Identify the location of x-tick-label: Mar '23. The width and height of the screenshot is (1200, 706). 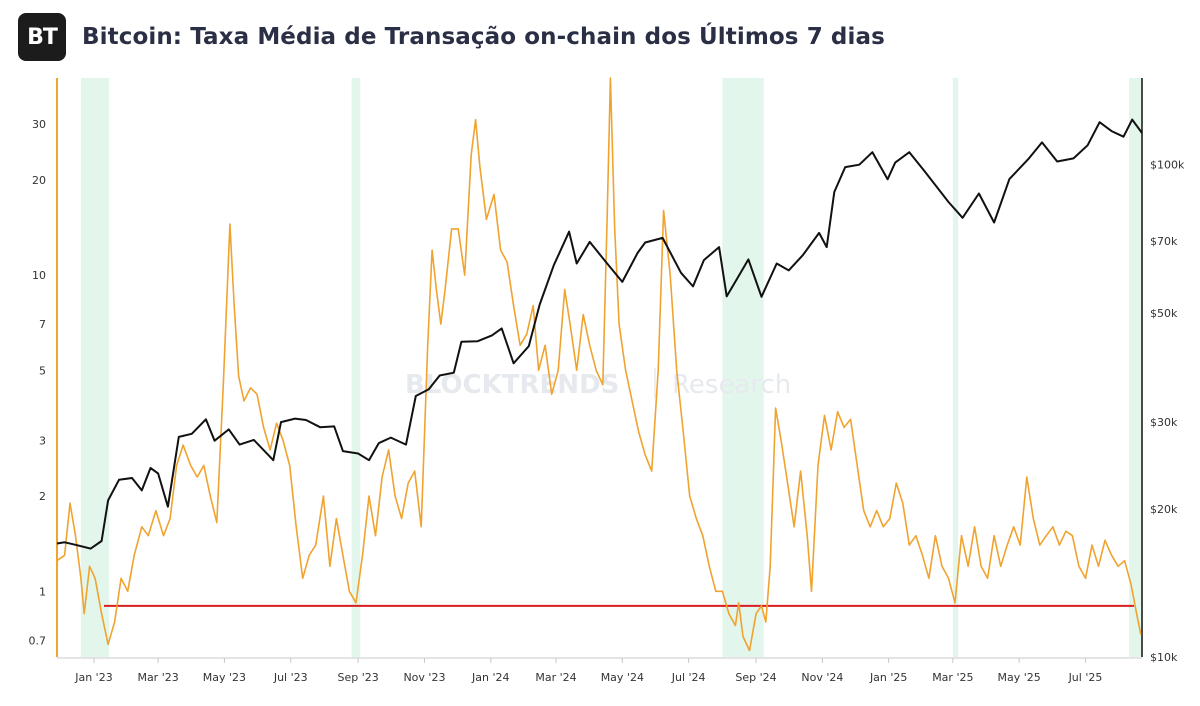
(157, 677).